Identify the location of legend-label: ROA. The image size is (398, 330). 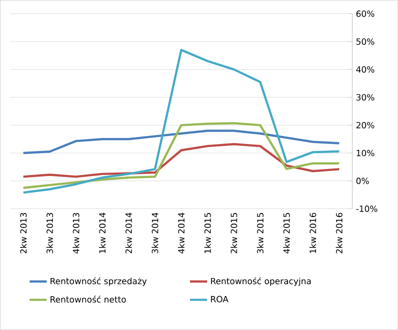
(219, 299).